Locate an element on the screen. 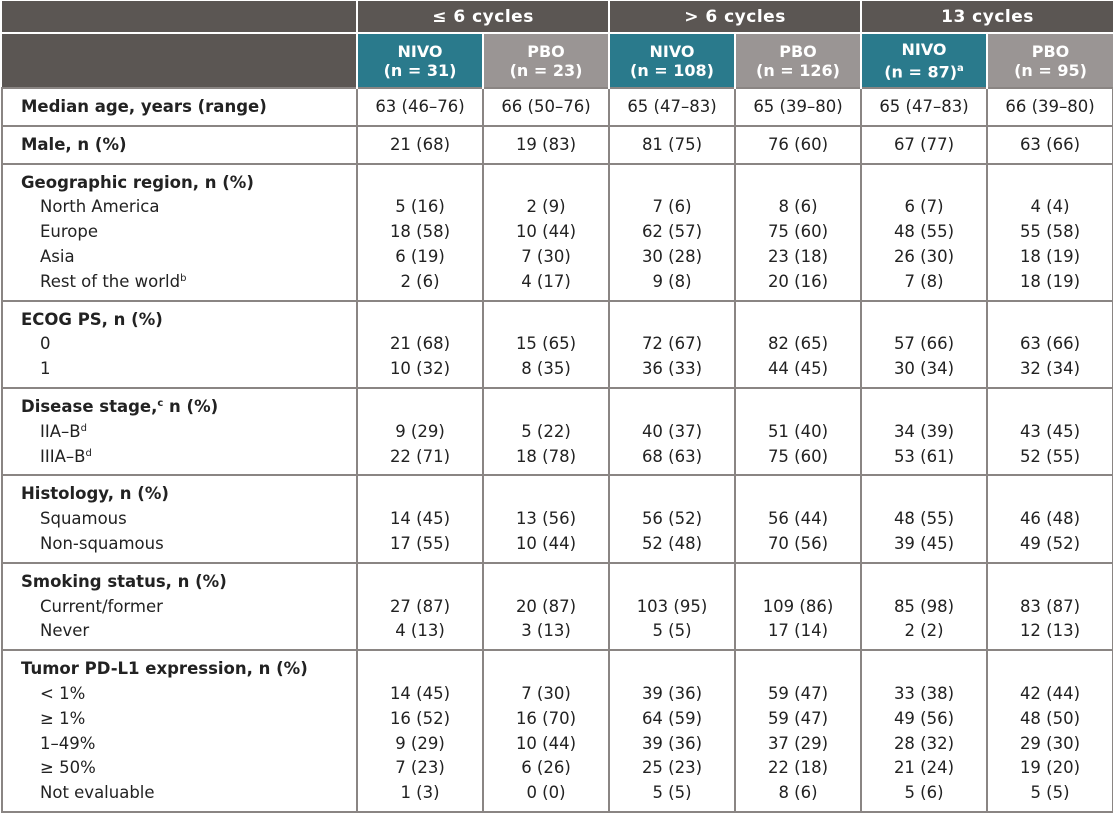 This screenshot has width=1113, height=813. value-cell: 6 (7) 48 (55) 26 (30) 7 (8) is located at coordinates (923, 231).